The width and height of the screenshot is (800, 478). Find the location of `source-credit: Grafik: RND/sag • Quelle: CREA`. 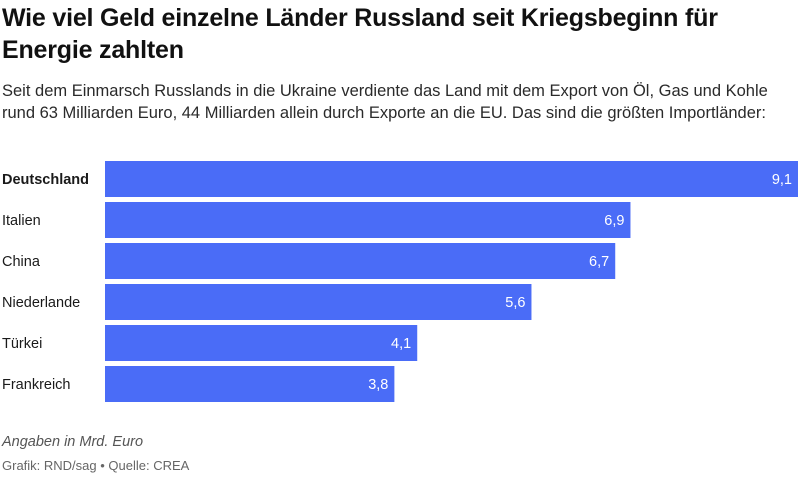

source-credit: Grafik: RND/sag • Quelle: CREA is located at coordinates (96, 465).